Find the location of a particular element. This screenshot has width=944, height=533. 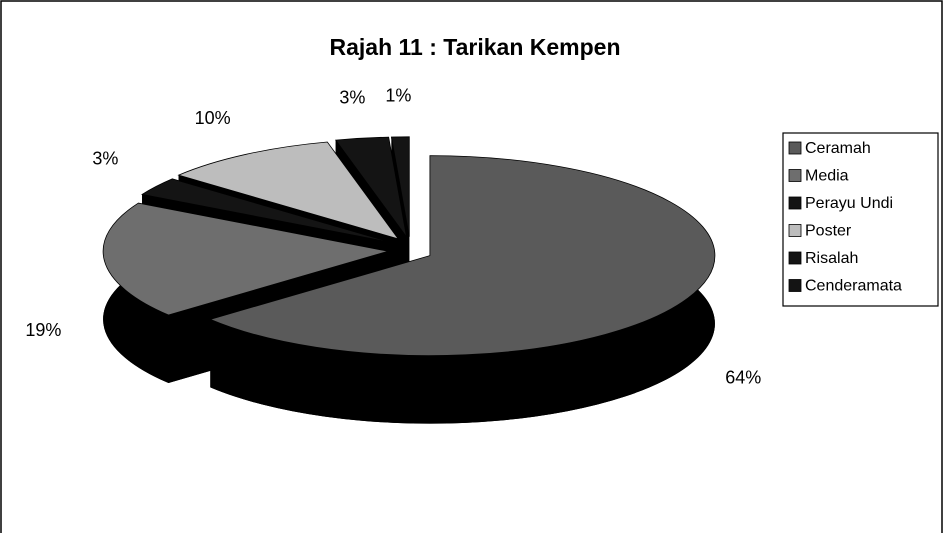

legend-label: Ceramah is located at coordinates (838, 148).